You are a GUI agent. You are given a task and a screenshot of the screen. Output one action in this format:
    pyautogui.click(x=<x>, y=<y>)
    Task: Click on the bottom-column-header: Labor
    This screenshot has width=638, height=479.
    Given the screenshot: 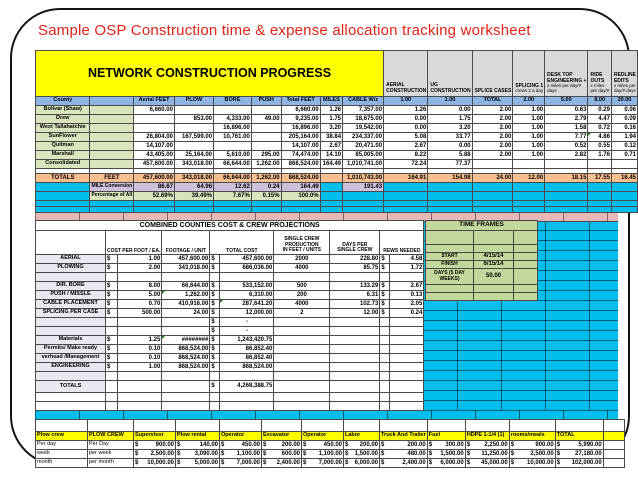 What is the action you would take?
    pyautogui.click(x=361, y=436)
    